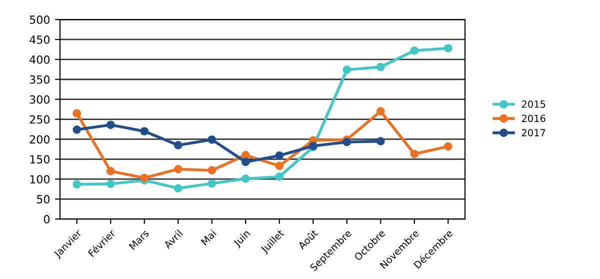  Describe the element at coordinates (534, 132) in the screenshot. I see `legend-label: 2017` at that location.